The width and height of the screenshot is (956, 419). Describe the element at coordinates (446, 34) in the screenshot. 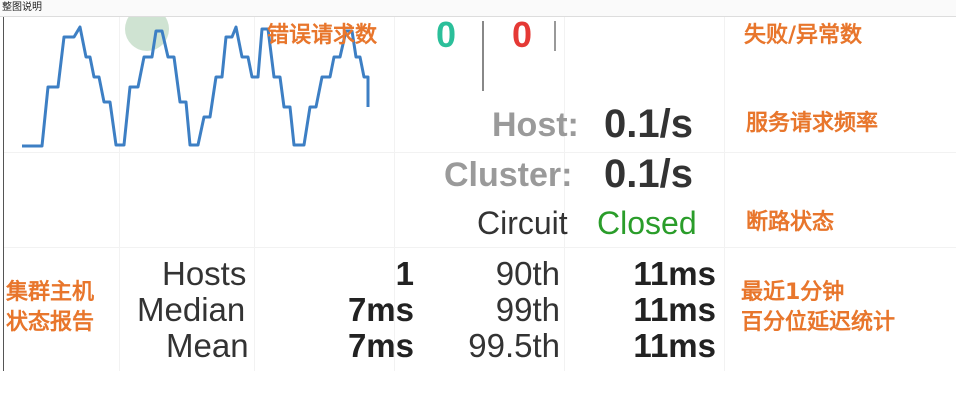

I see `success-count: 0` at that location.